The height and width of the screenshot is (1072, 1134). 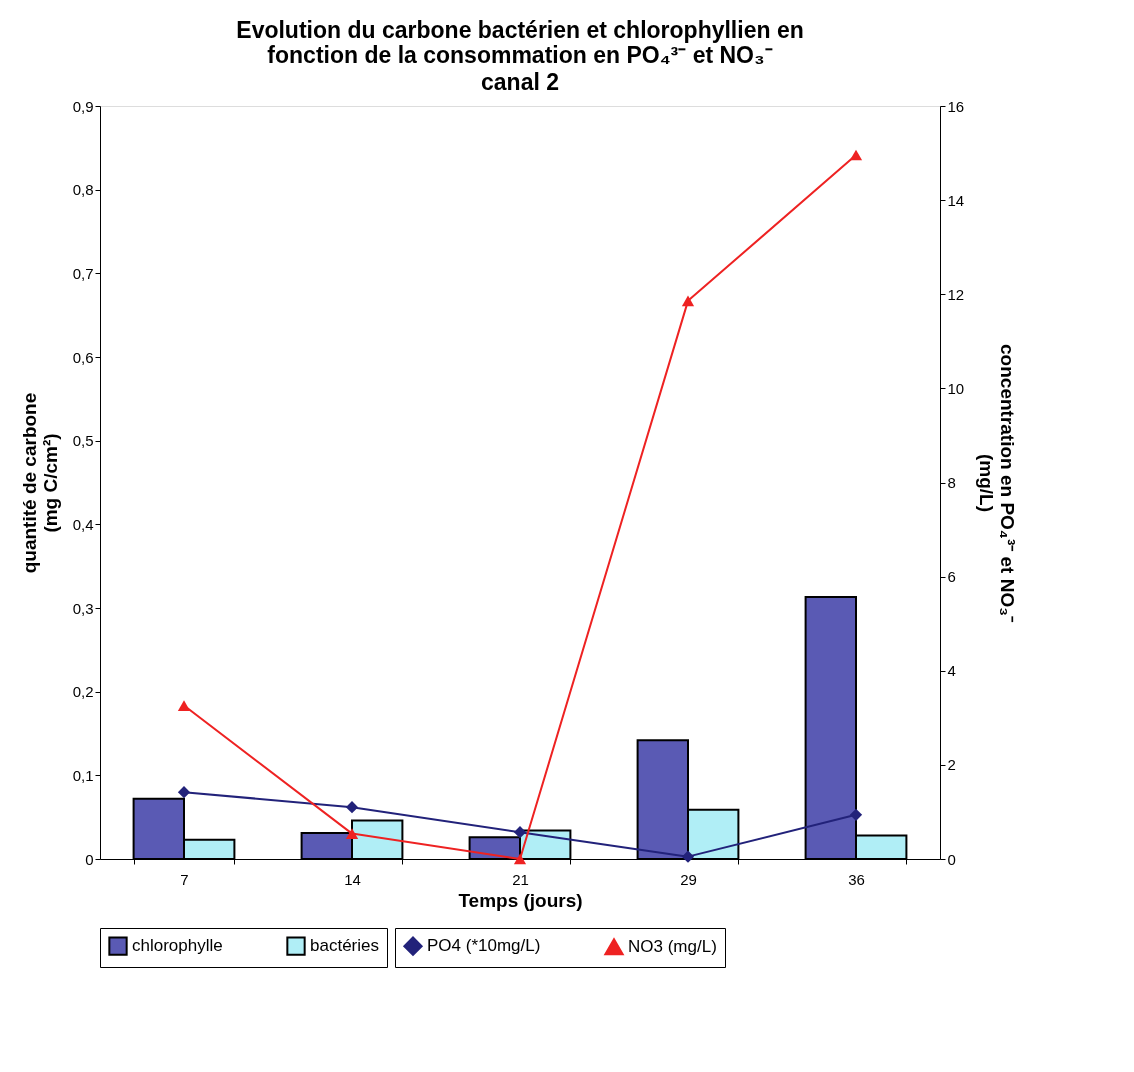 What do you see at coordinates (83, 273) in the screenshot?
I see `y-tick-label: 0,7` at bounding box center [83, 273].